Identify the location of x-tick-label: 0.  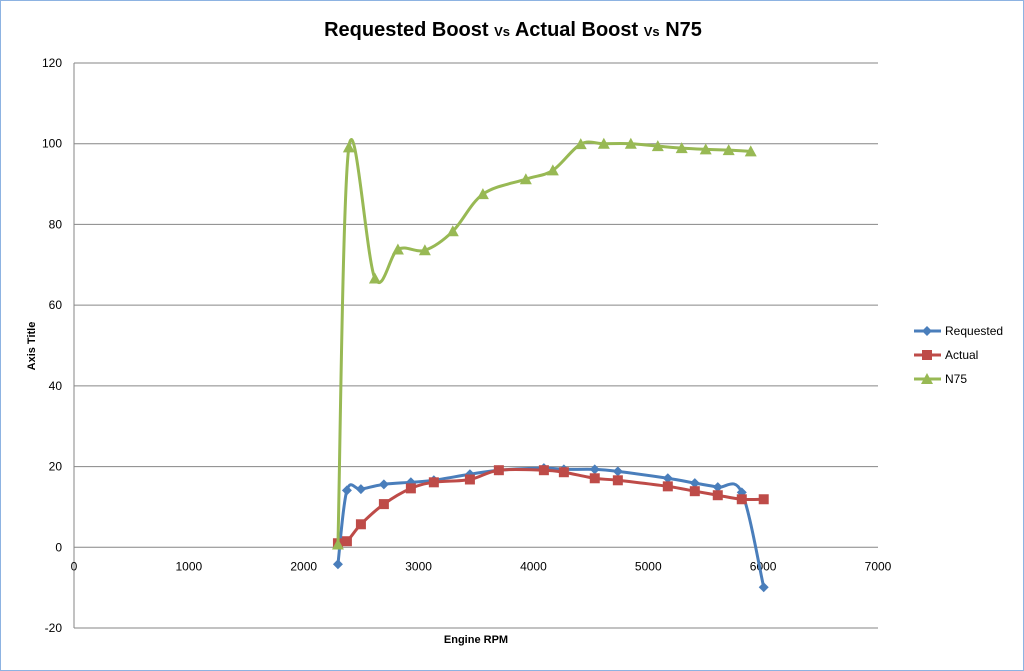
(74, 566).